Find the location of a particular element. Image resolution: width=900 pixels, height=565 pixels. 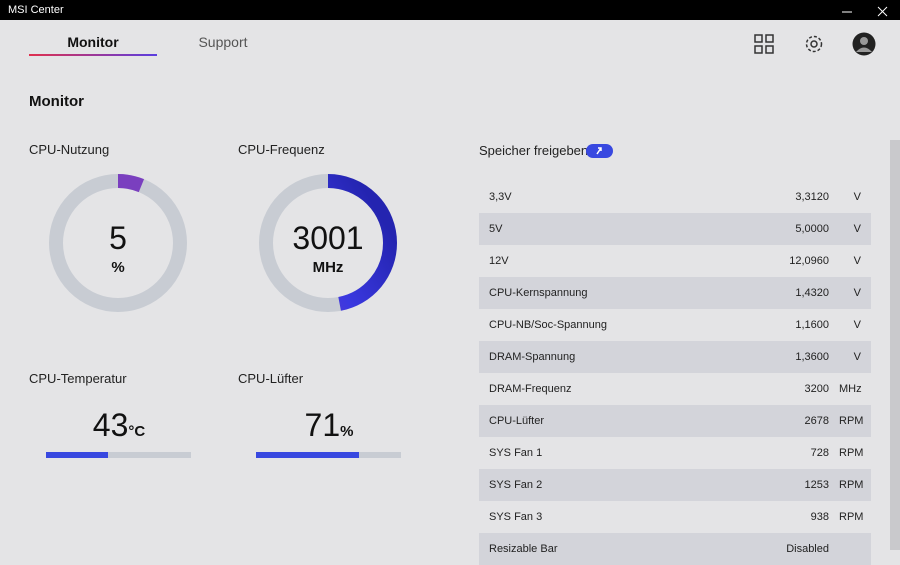

settings-icon is located at coordinates (814, 44).